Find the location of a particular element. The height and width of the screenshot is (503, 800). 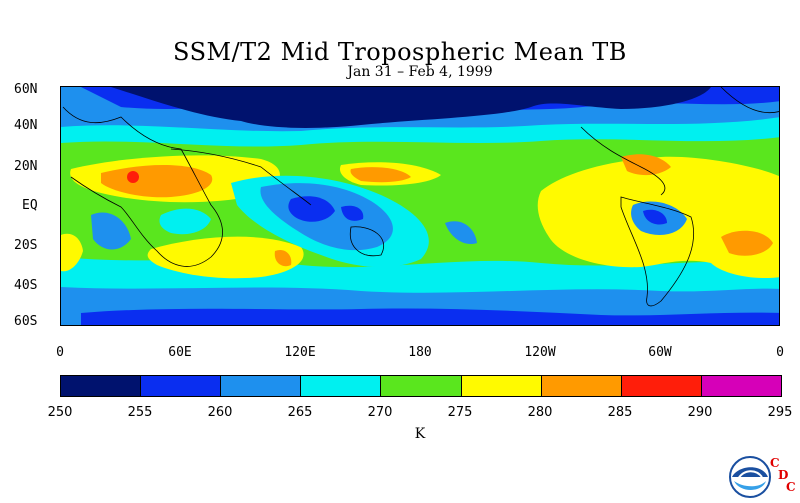

colorbar-tick: 265 is located at coordinates (300, 412).